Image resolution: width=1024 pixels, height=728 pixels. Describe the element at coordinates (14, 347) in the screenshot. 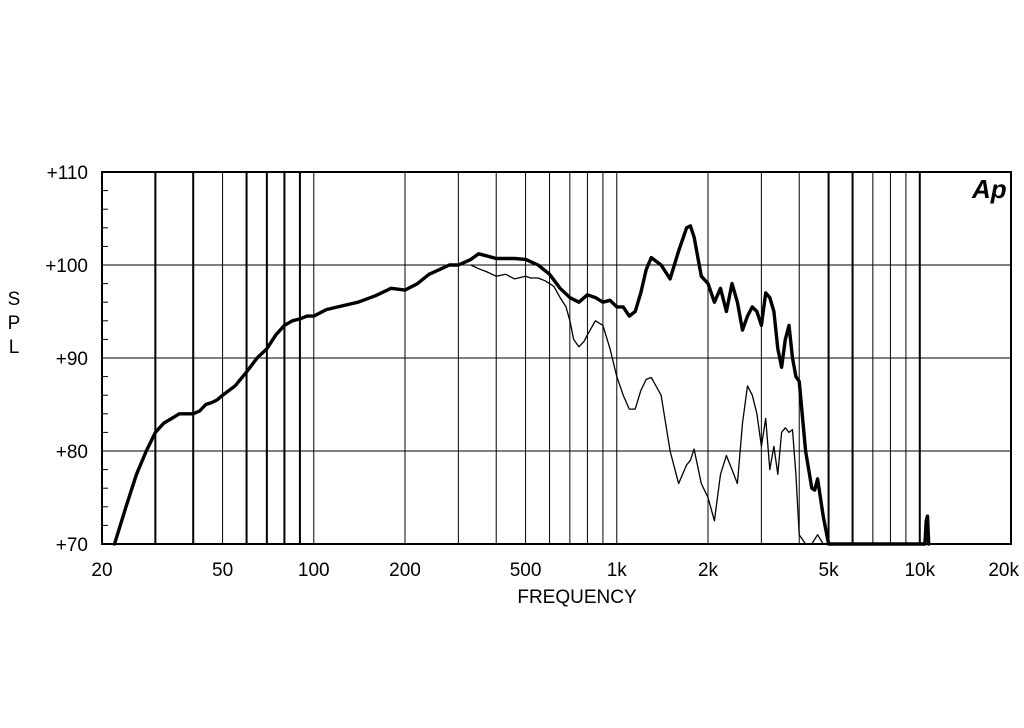

I see `y-axis-title-letter: L` at that location.